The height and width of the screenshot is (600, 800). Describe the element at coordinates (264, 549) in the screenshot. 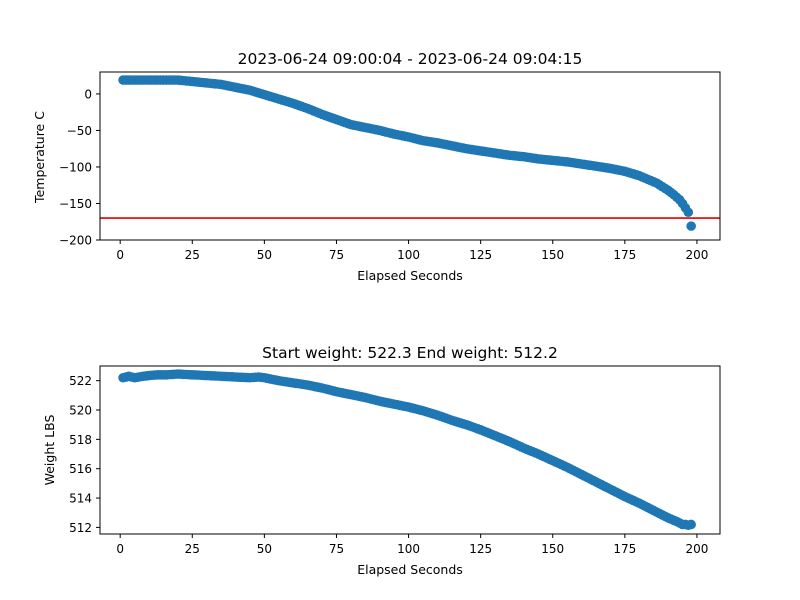

I see `weight-x-tick-label: 50` at that location.